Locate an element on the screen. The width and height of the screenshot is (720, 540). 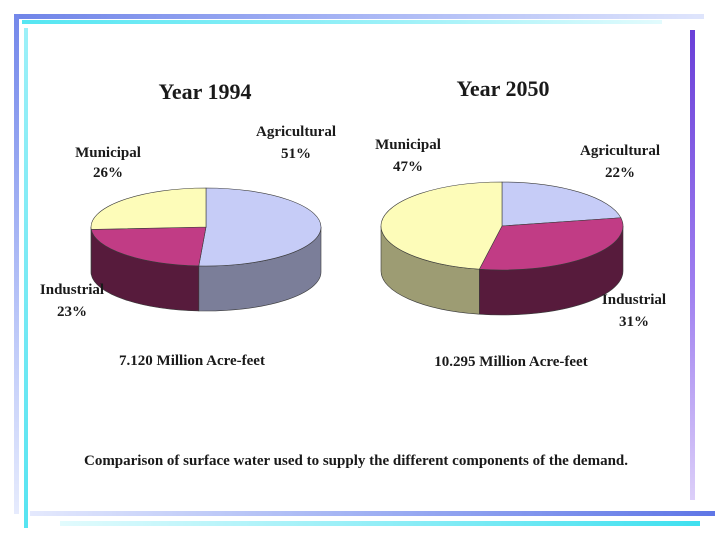
chart-title-2050: Year 2050 is located at coordinates (502, 88).